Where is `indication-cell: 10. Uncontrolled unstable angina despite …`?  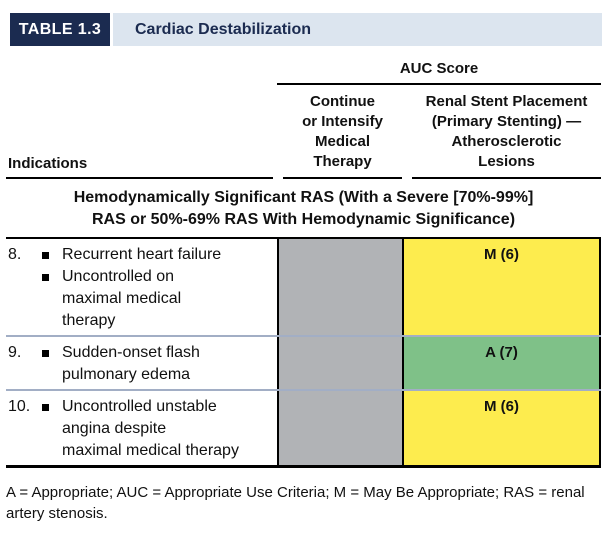
indication-cell: 10. Uncontrolled unstable angina despite … is located at coordinates (141, 428).